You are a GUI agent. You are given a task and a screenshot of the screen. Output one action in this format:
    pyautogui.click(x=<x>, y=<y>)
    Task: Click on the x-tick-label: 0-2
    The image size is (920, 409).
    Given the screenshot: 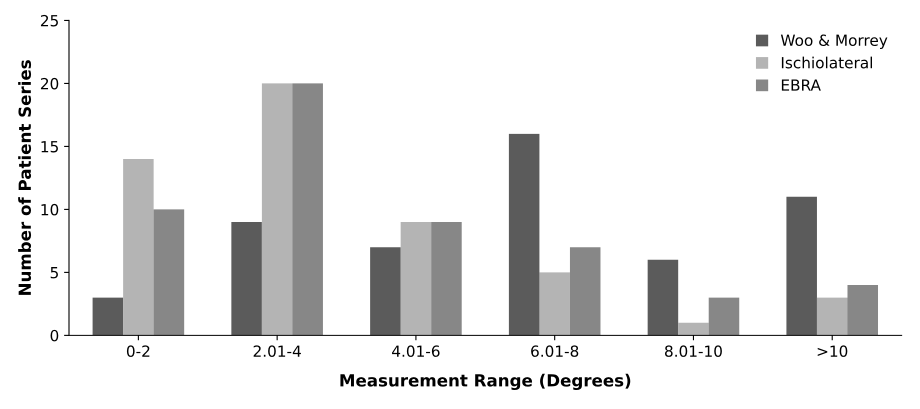 What is the action you would take?
    pyautogui.click(x=138, y=351)
    